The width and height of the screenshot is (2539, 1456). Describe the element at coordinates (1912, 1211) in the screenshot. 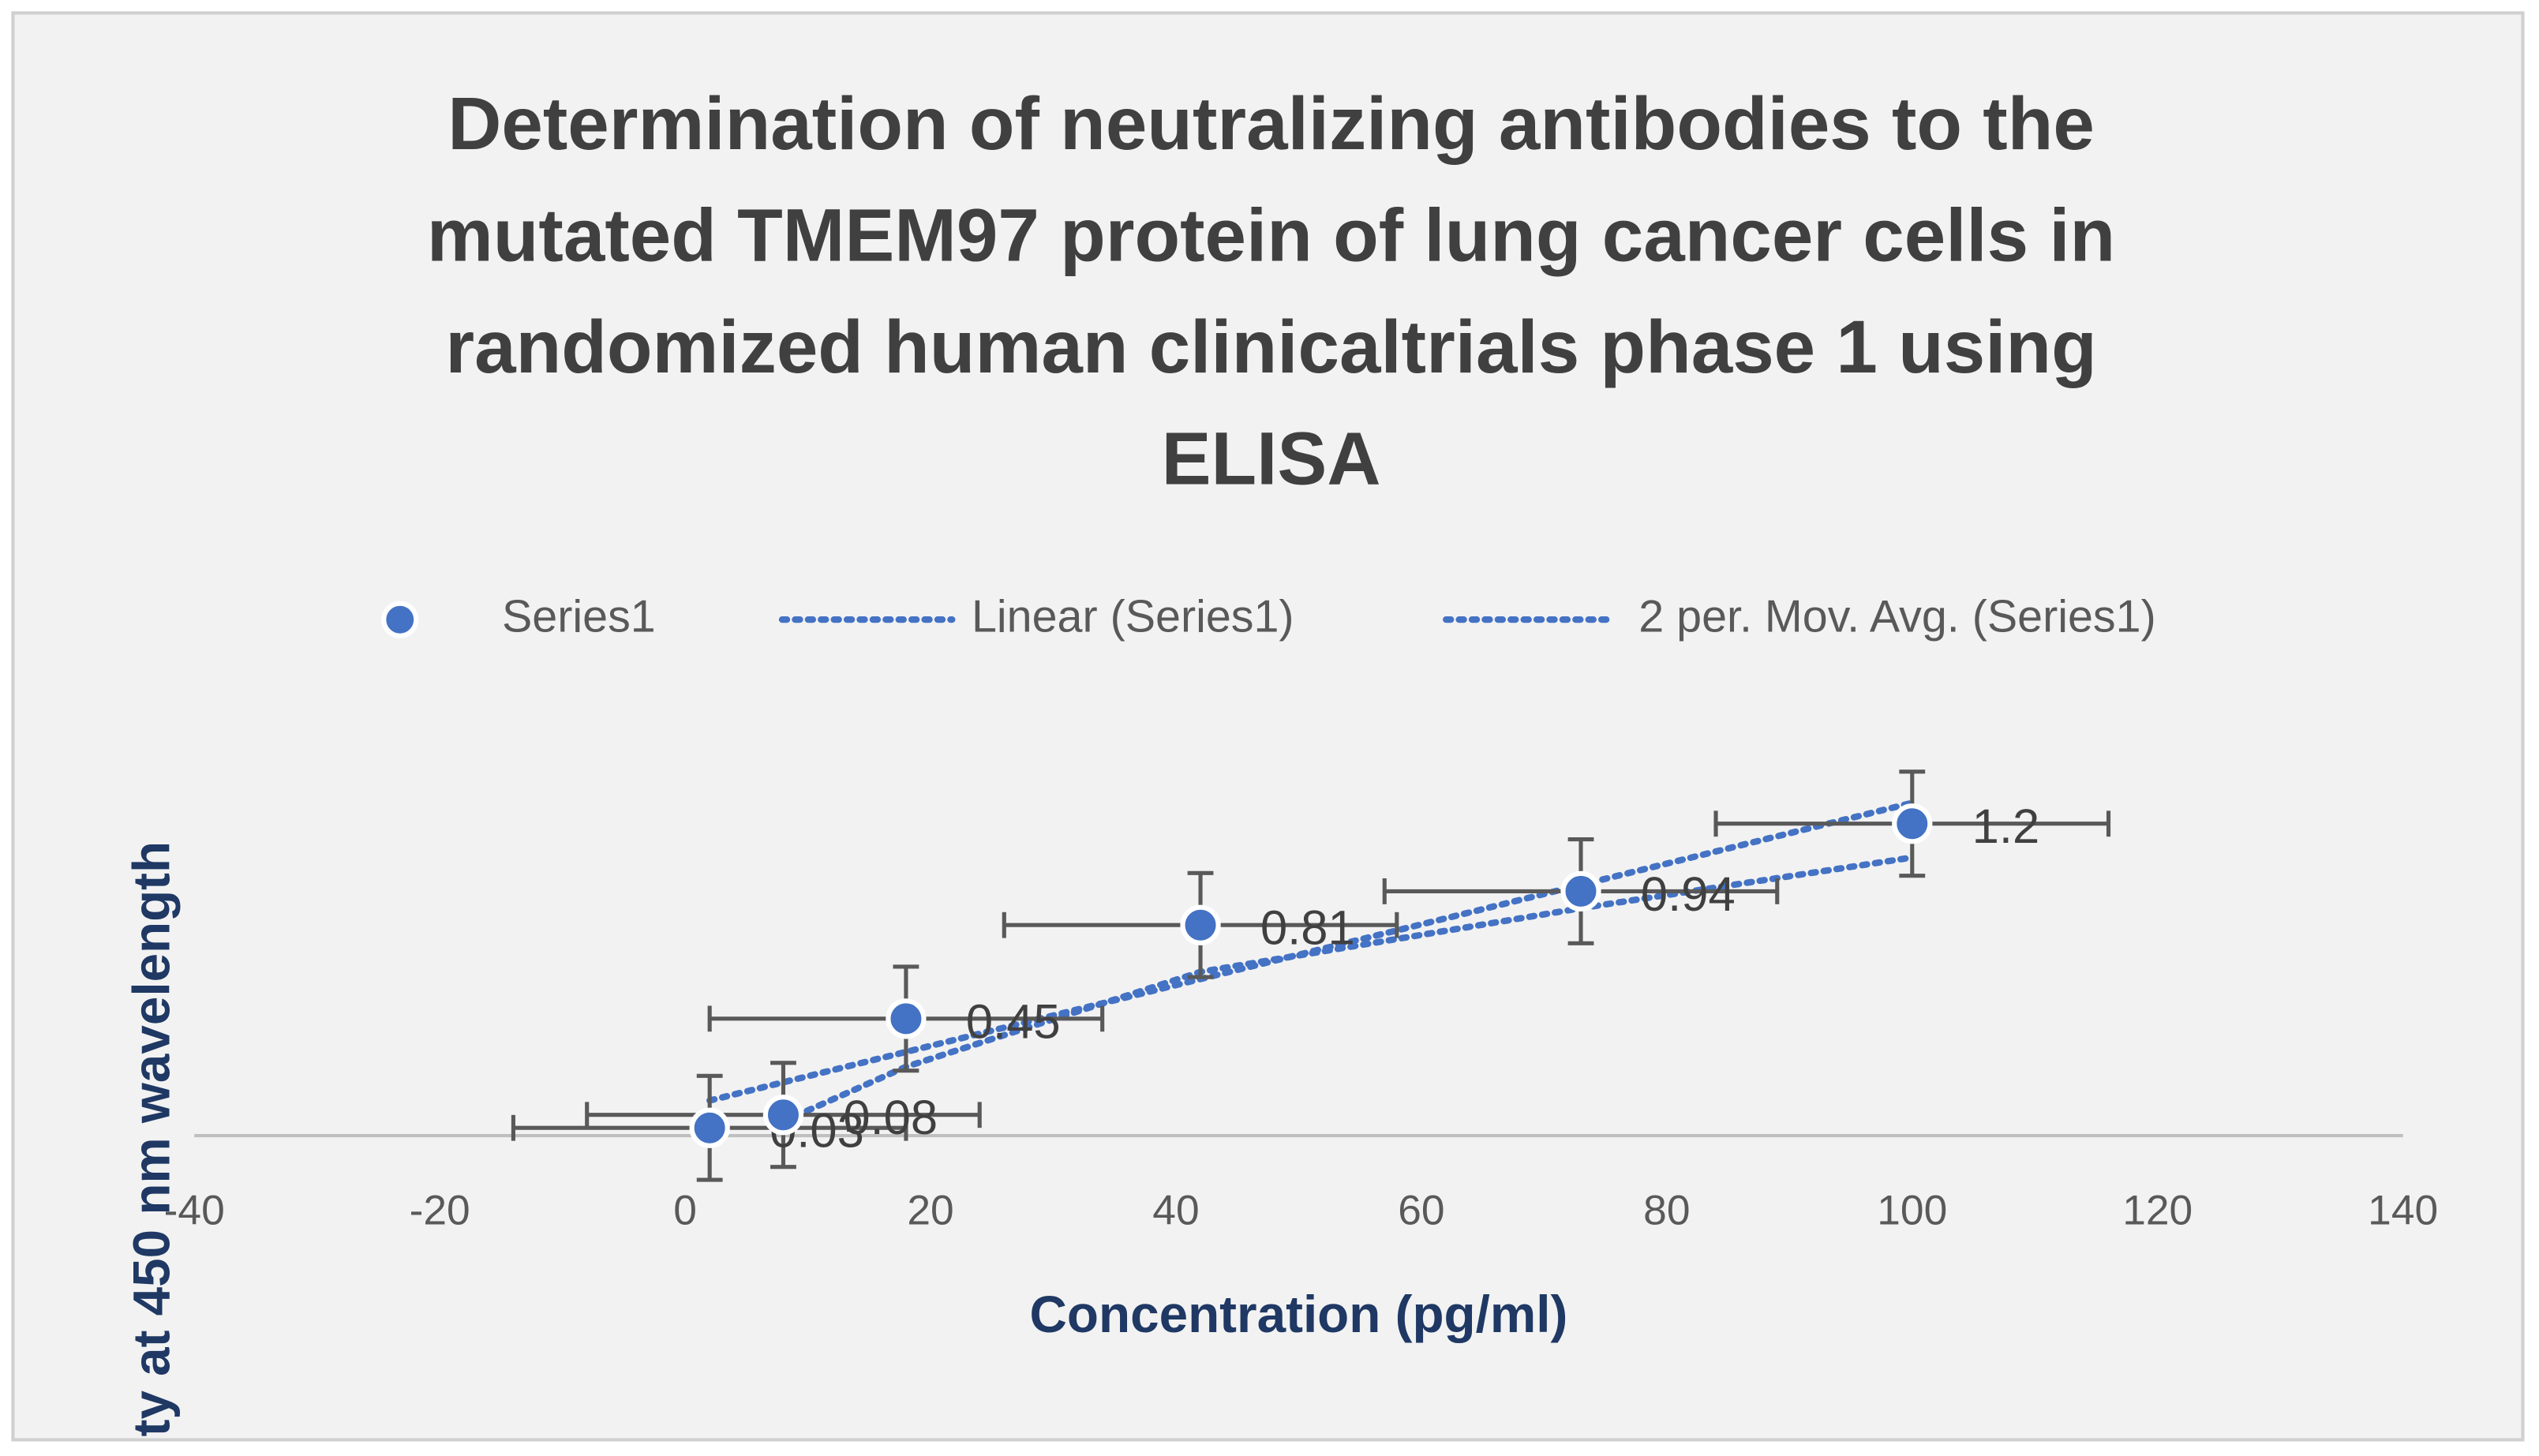

I see `x-tick-label: 100` at that location.